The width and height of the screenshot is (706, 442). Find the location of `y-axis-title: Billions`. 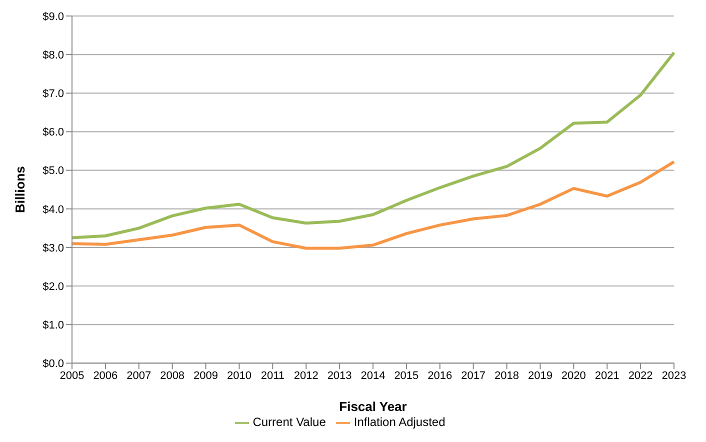

y-axis-title: Billions is located at coordinates (20, 190).